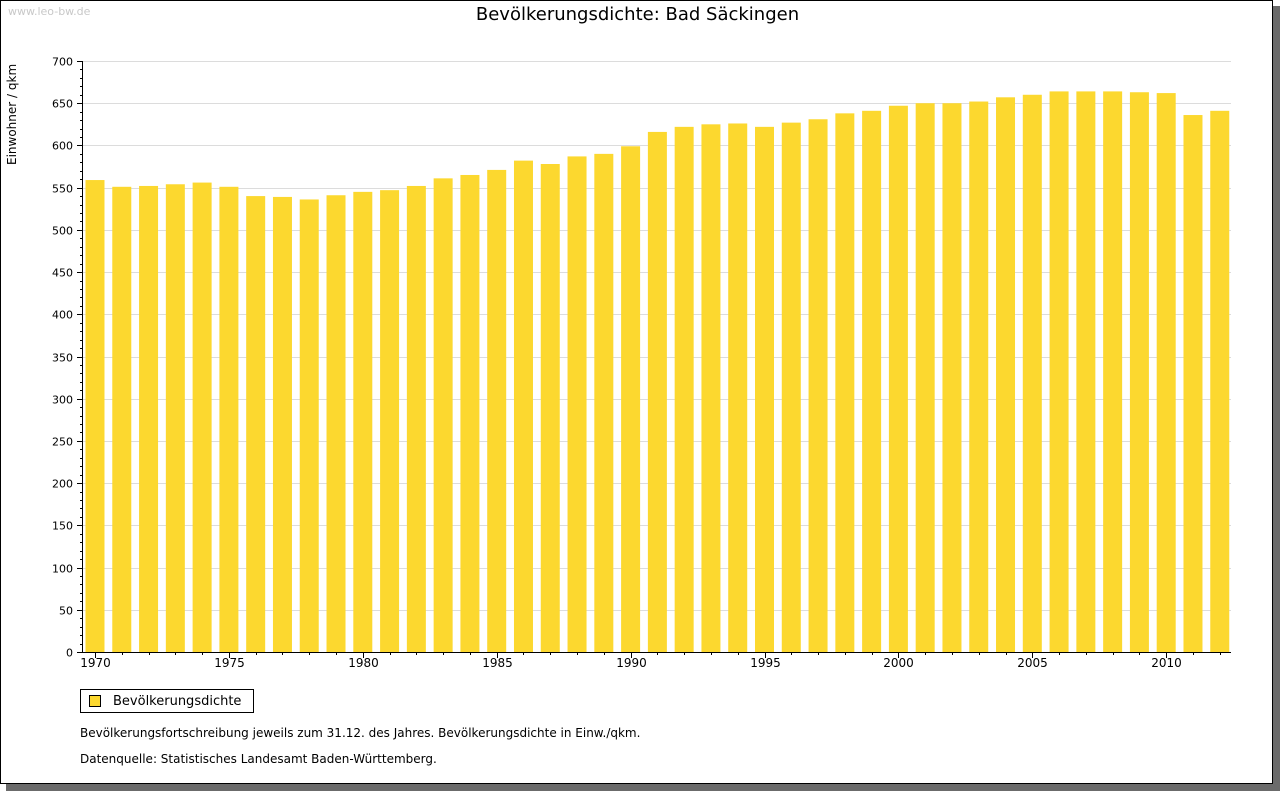 The height and width of the screenshot is (791, 1280). Describe the element at coordinates (62, 526) in the screenshot. I see `y-tick-label: 150` at that location.